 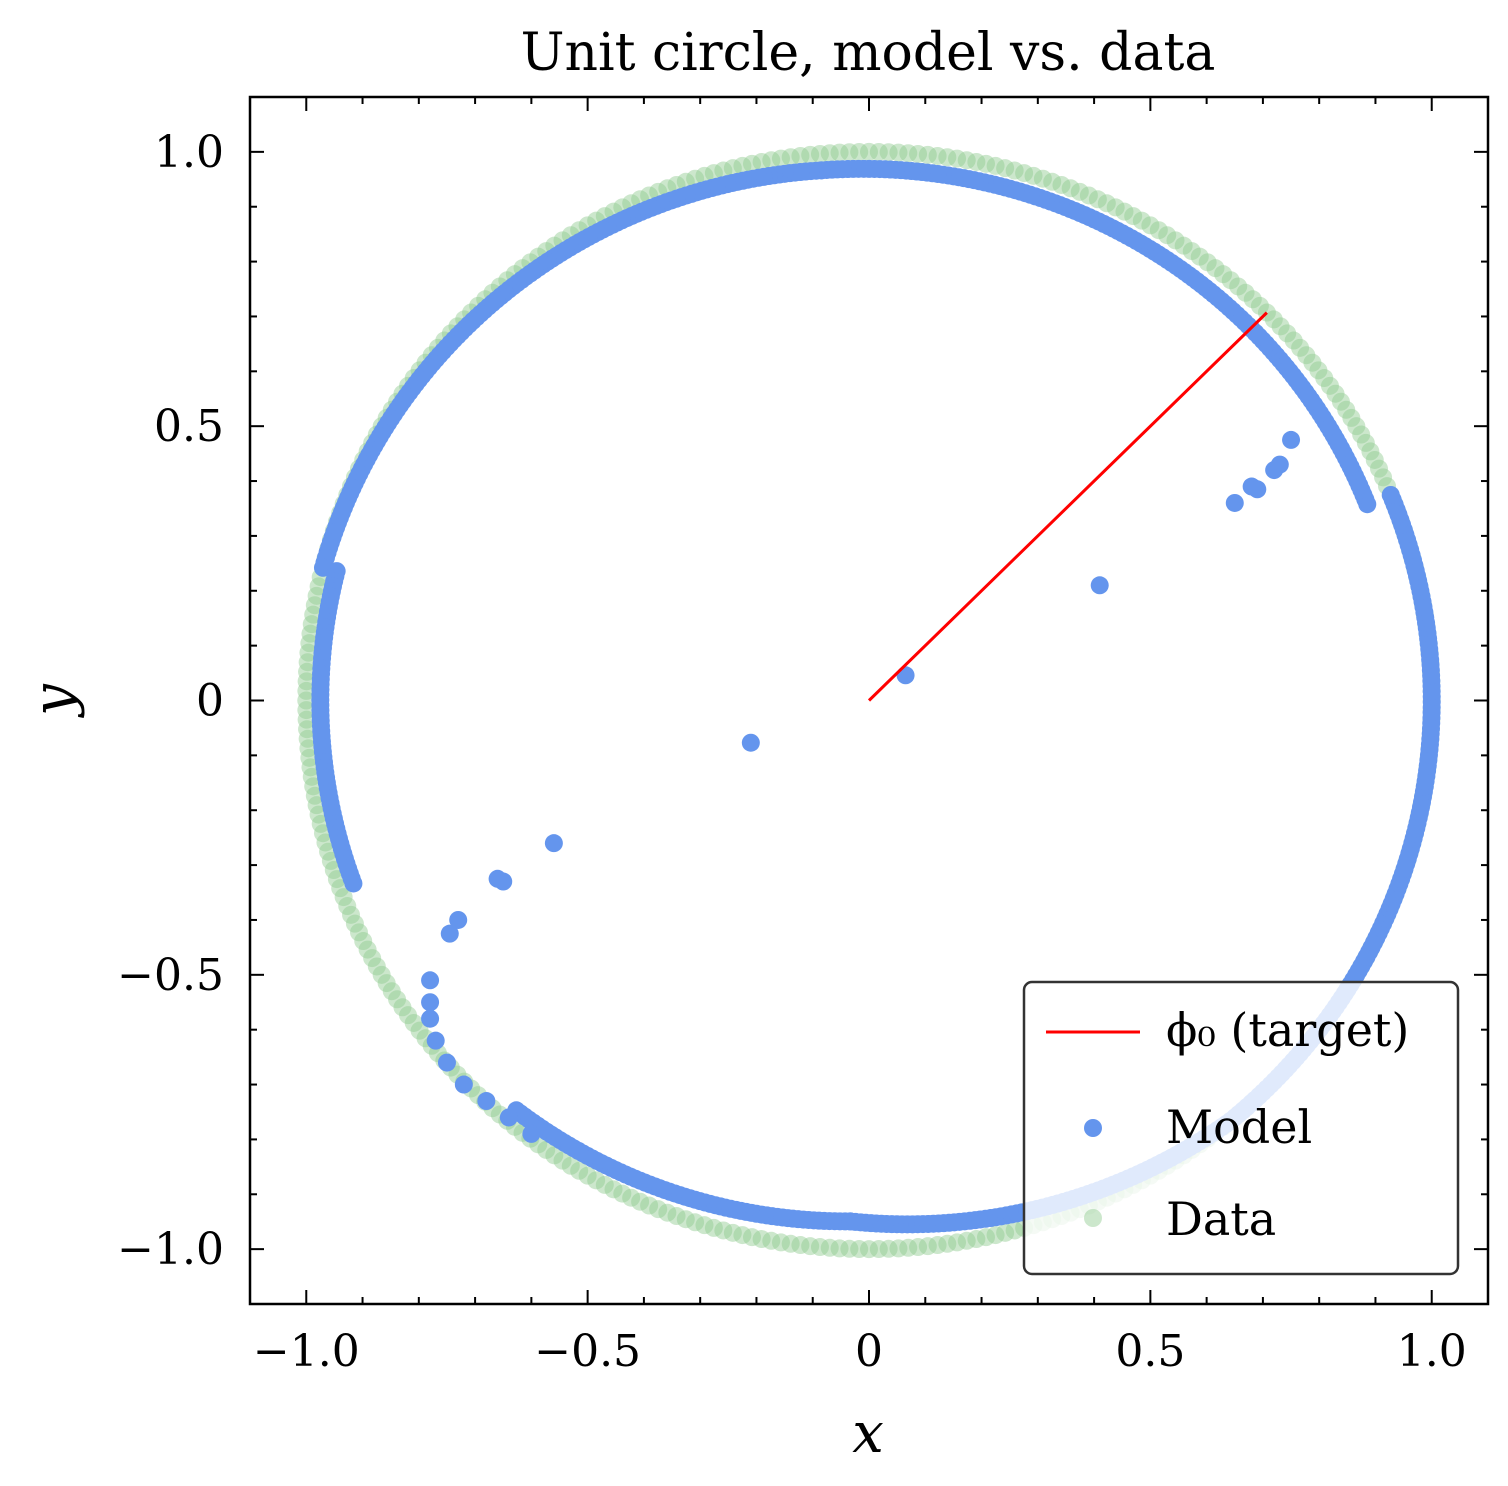 What do you see at coordinates (1093, 1128) in the screenshot?
I see `legend-model-marker` at bounding box center [1093, 1128].